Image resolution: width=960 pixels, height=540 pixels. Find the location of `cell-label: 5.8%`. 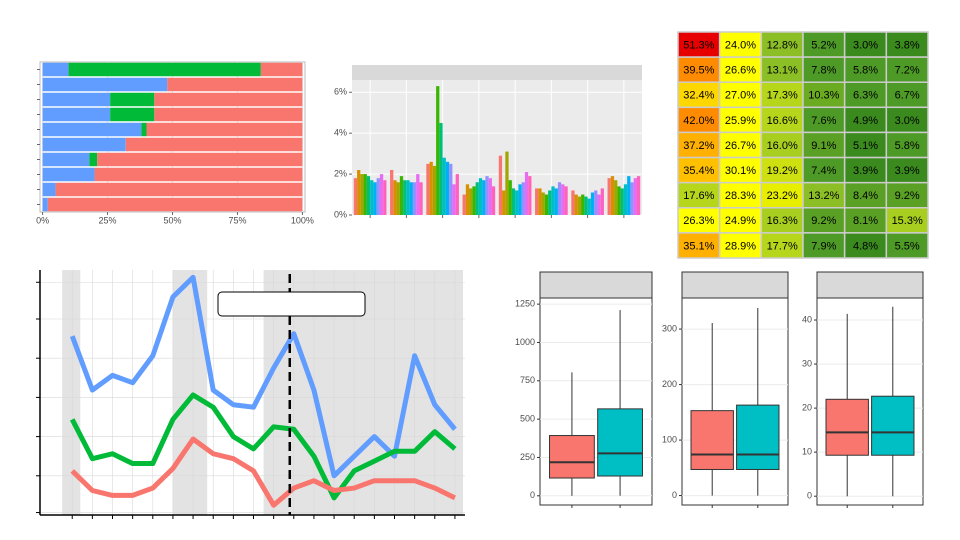

cell-label: 5.8% is located at coordinates (907, 146).